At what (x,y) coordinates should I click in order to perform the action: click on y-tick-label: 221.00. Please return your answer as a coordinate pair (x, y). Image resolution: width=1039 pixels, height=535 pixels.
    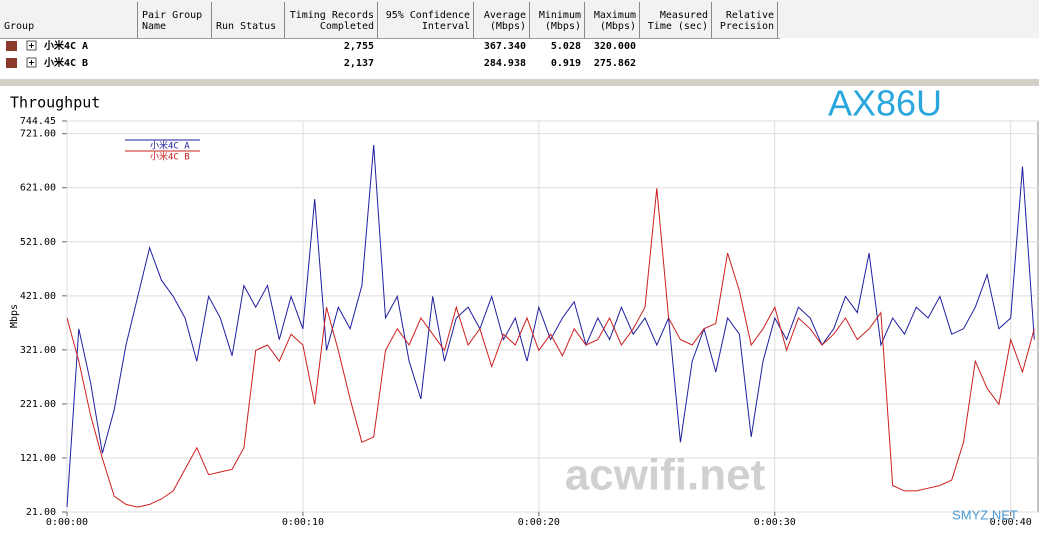
    Looking at the image, I should click on (38, 404).